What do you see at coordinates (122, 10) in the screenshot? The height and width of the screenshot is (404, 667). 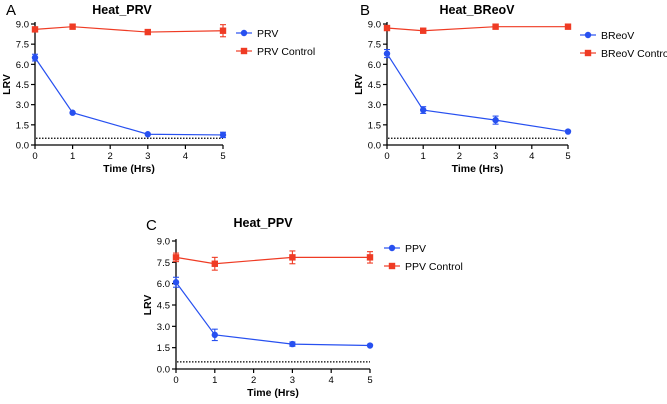 I see `chart-title: Heat_PRV` at bounding box center [122, 10].